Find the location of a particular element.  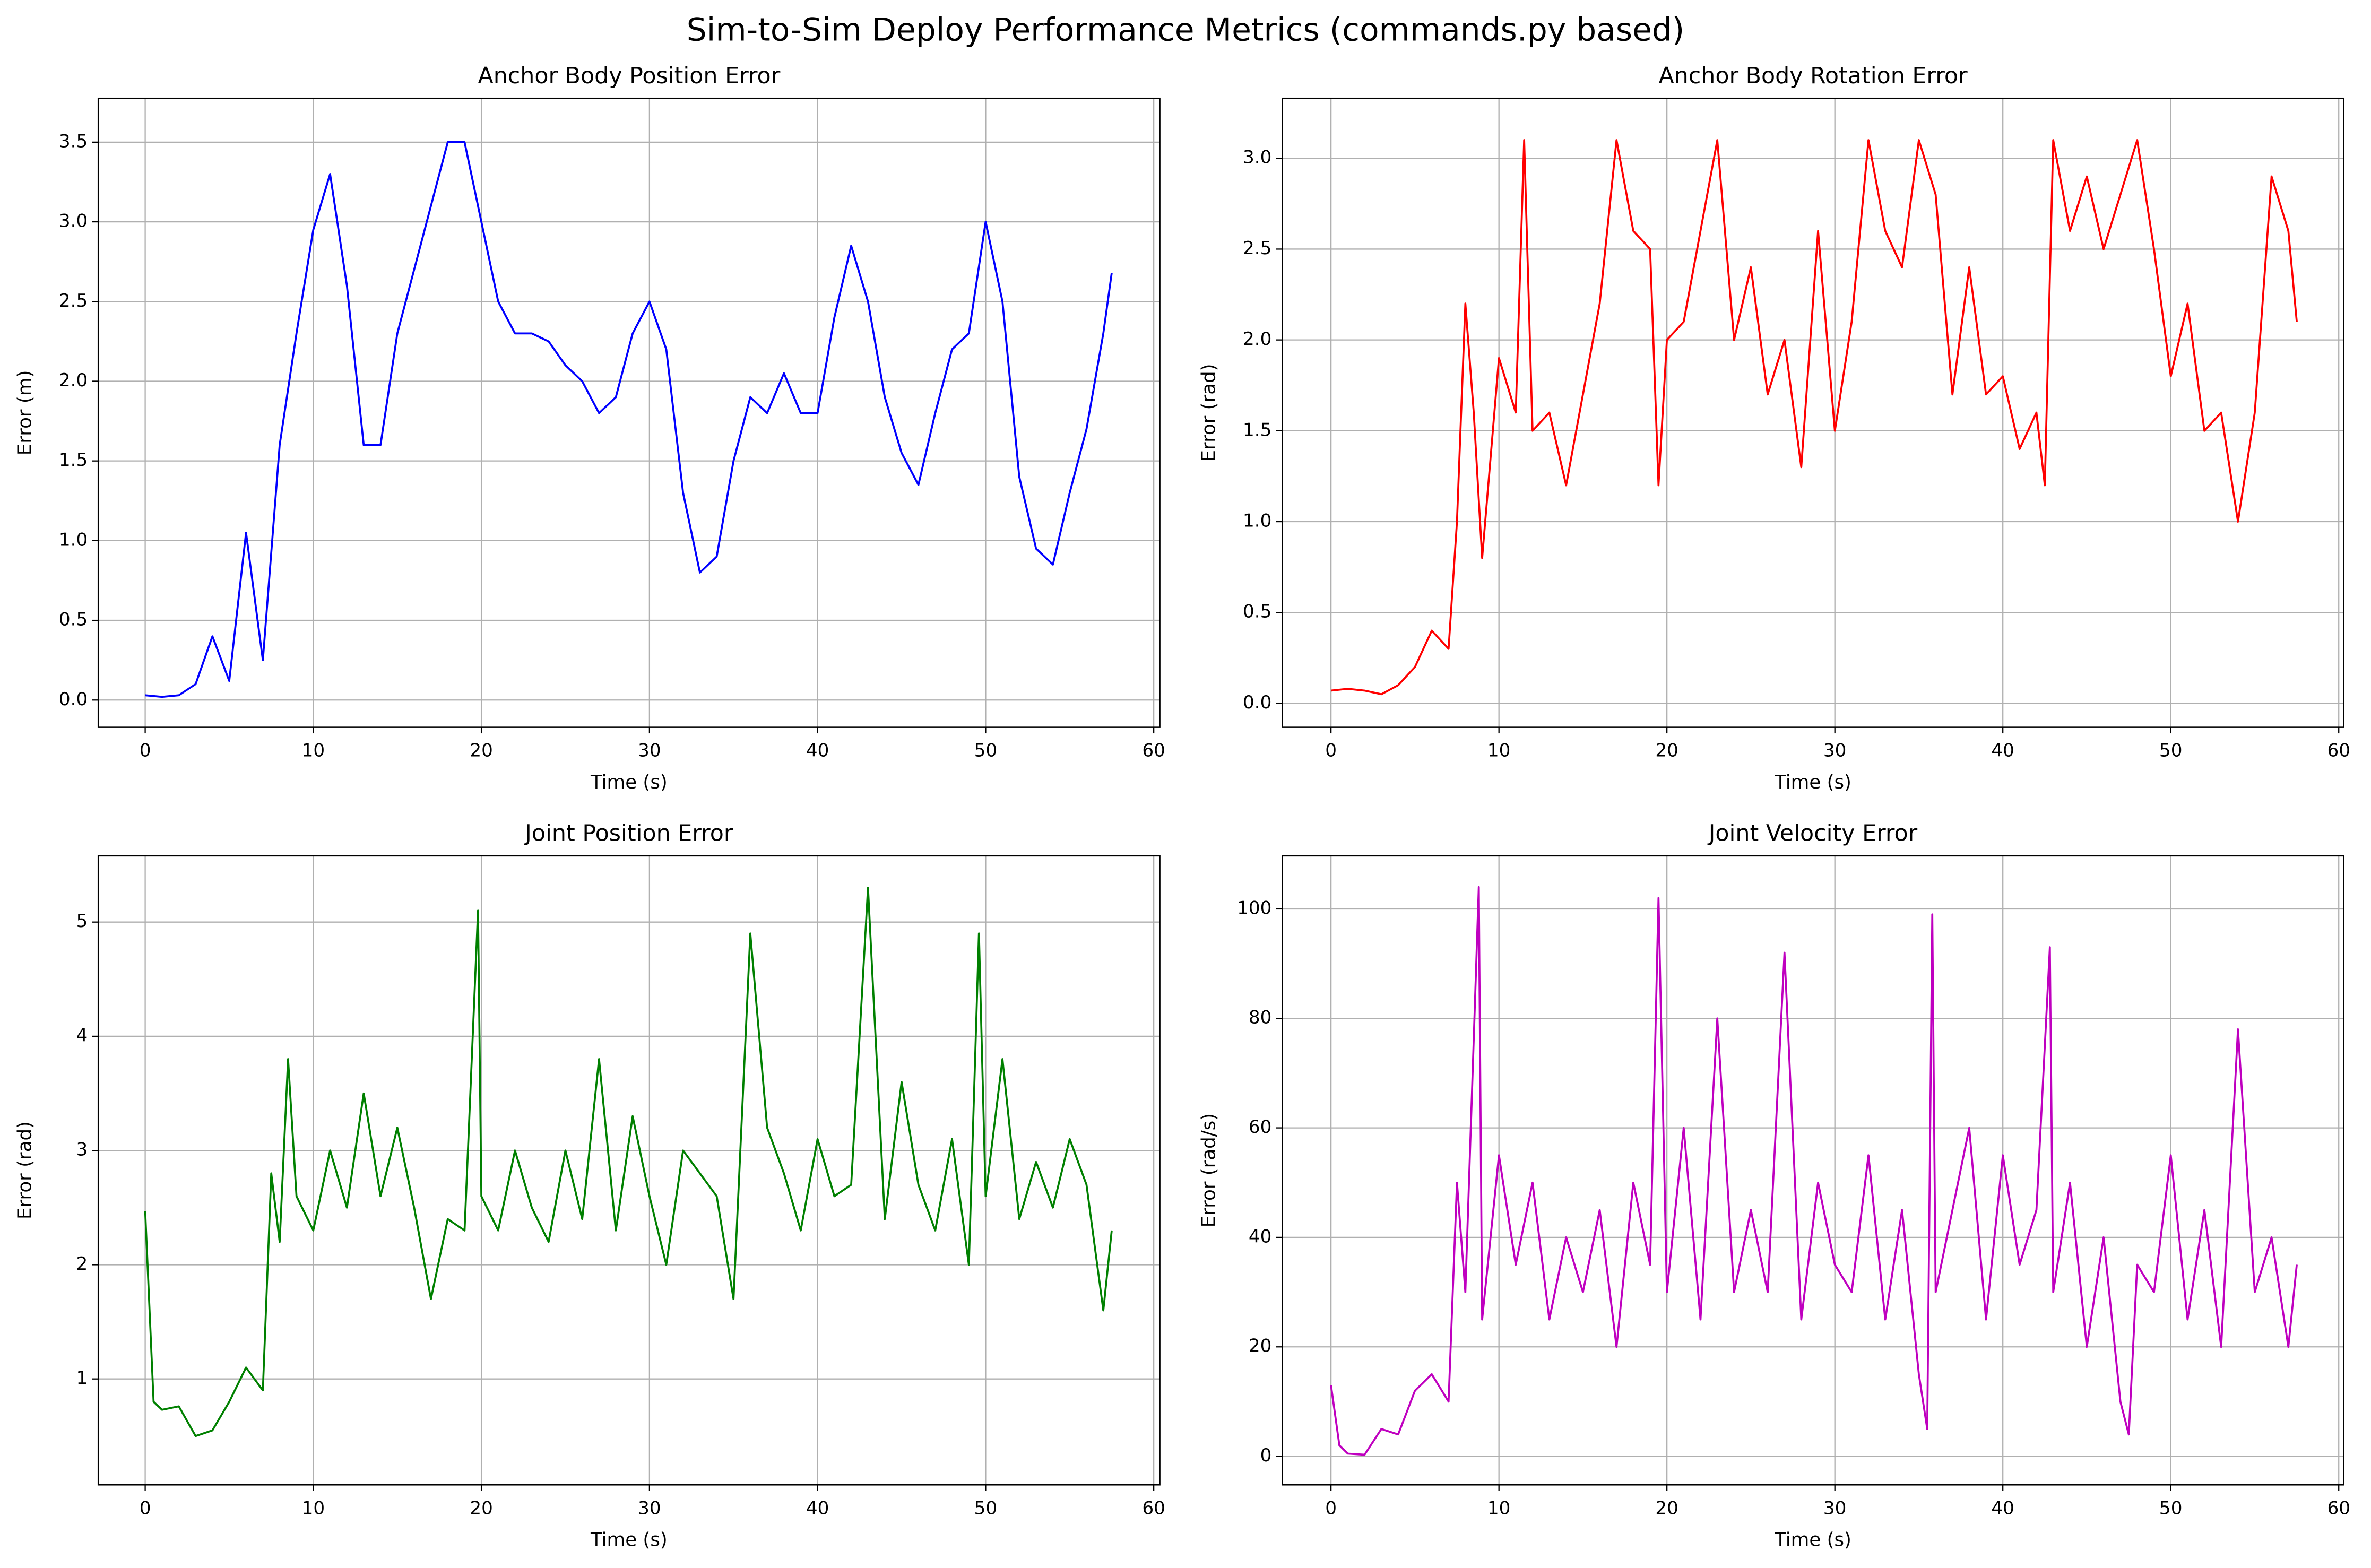

y-tick-label: 3 is located at coordinates (82, 1149).